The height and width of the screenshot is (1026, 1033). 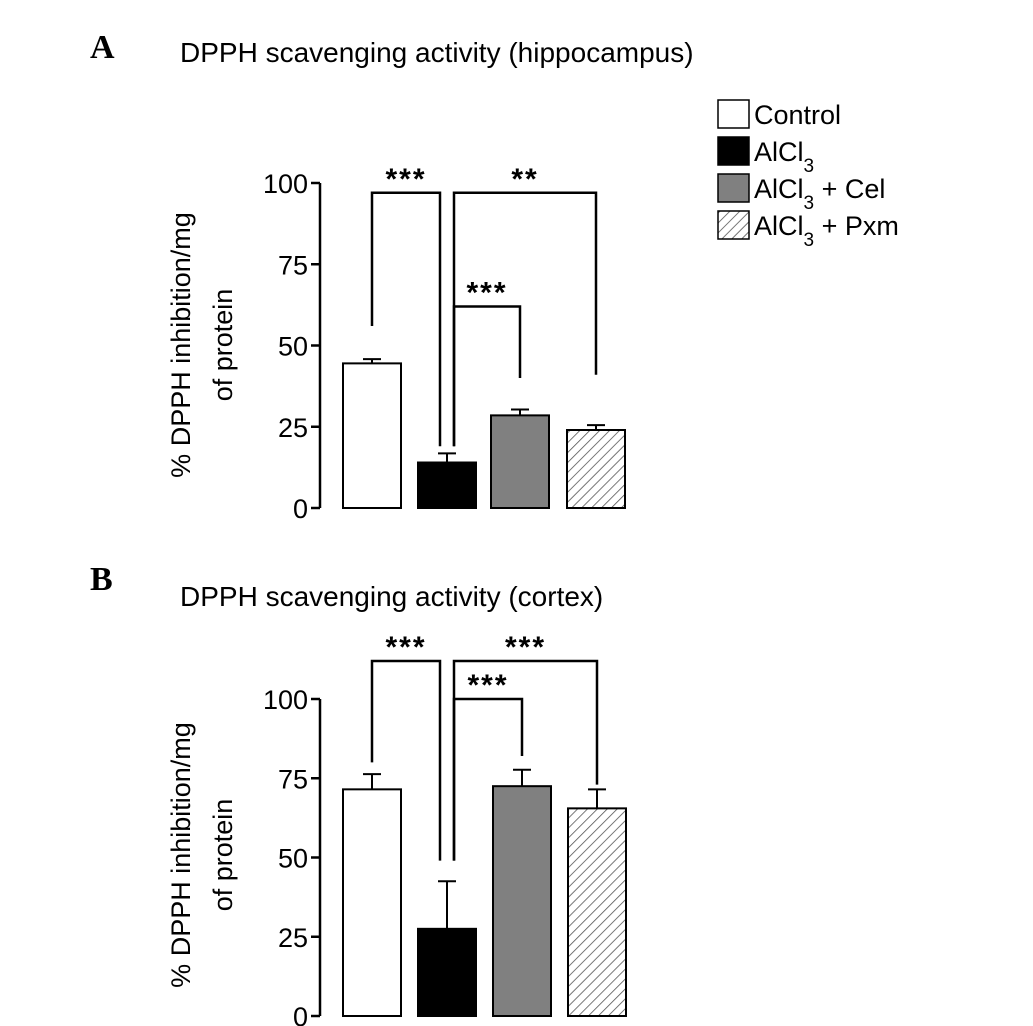 I want to click on panel-b-plot: 0 25 50 75 100 *** *** ***, so click(x=445, y=828).